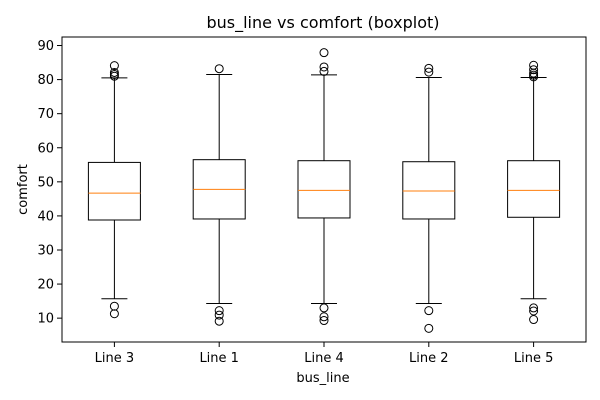 This screenshot has width=600, height=400. What do you see at coordinates (219, 358) in the screenshot?
I see `x-tick-label: Line 1` at bounding box center [219, 358].